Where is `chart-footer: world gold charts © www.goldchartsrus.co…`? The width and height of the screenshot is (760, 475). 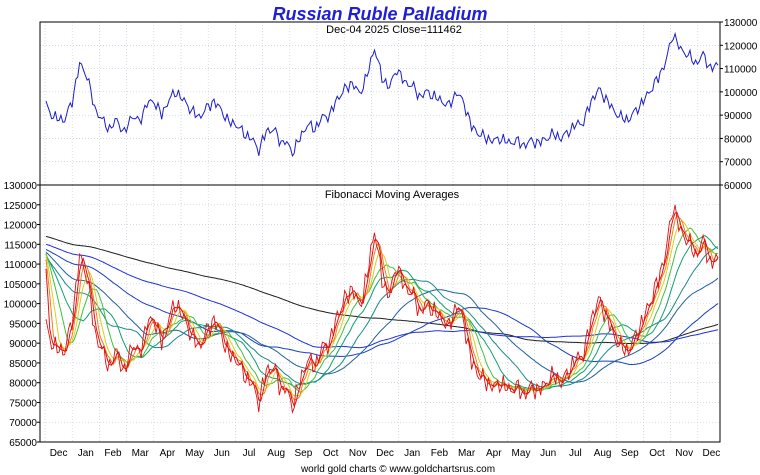
chart-footer: world gold charts © www.goldchartsrus.co… is located at coordinates (397, 469).